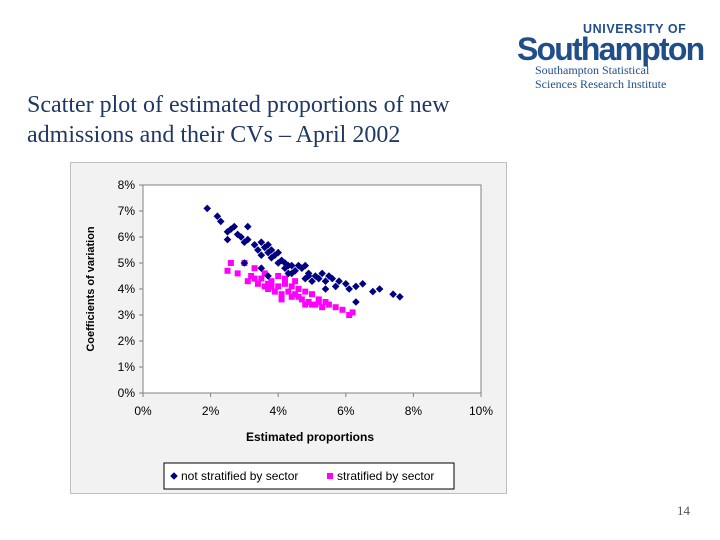 Image resolution: width=720 pixels, height=540 pixels. Describe the element at coordinates (635, 29) in the screenshot. I see `logo-university-of: UNIVERSITY OF` at that location.